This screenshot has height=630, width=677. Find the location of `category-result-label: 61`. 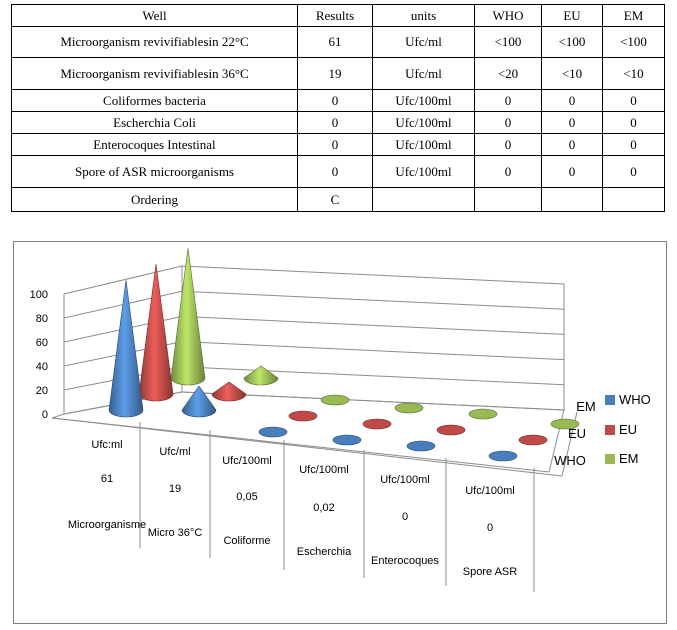

category-result-label: 61 is located at coordinates (107, 479).